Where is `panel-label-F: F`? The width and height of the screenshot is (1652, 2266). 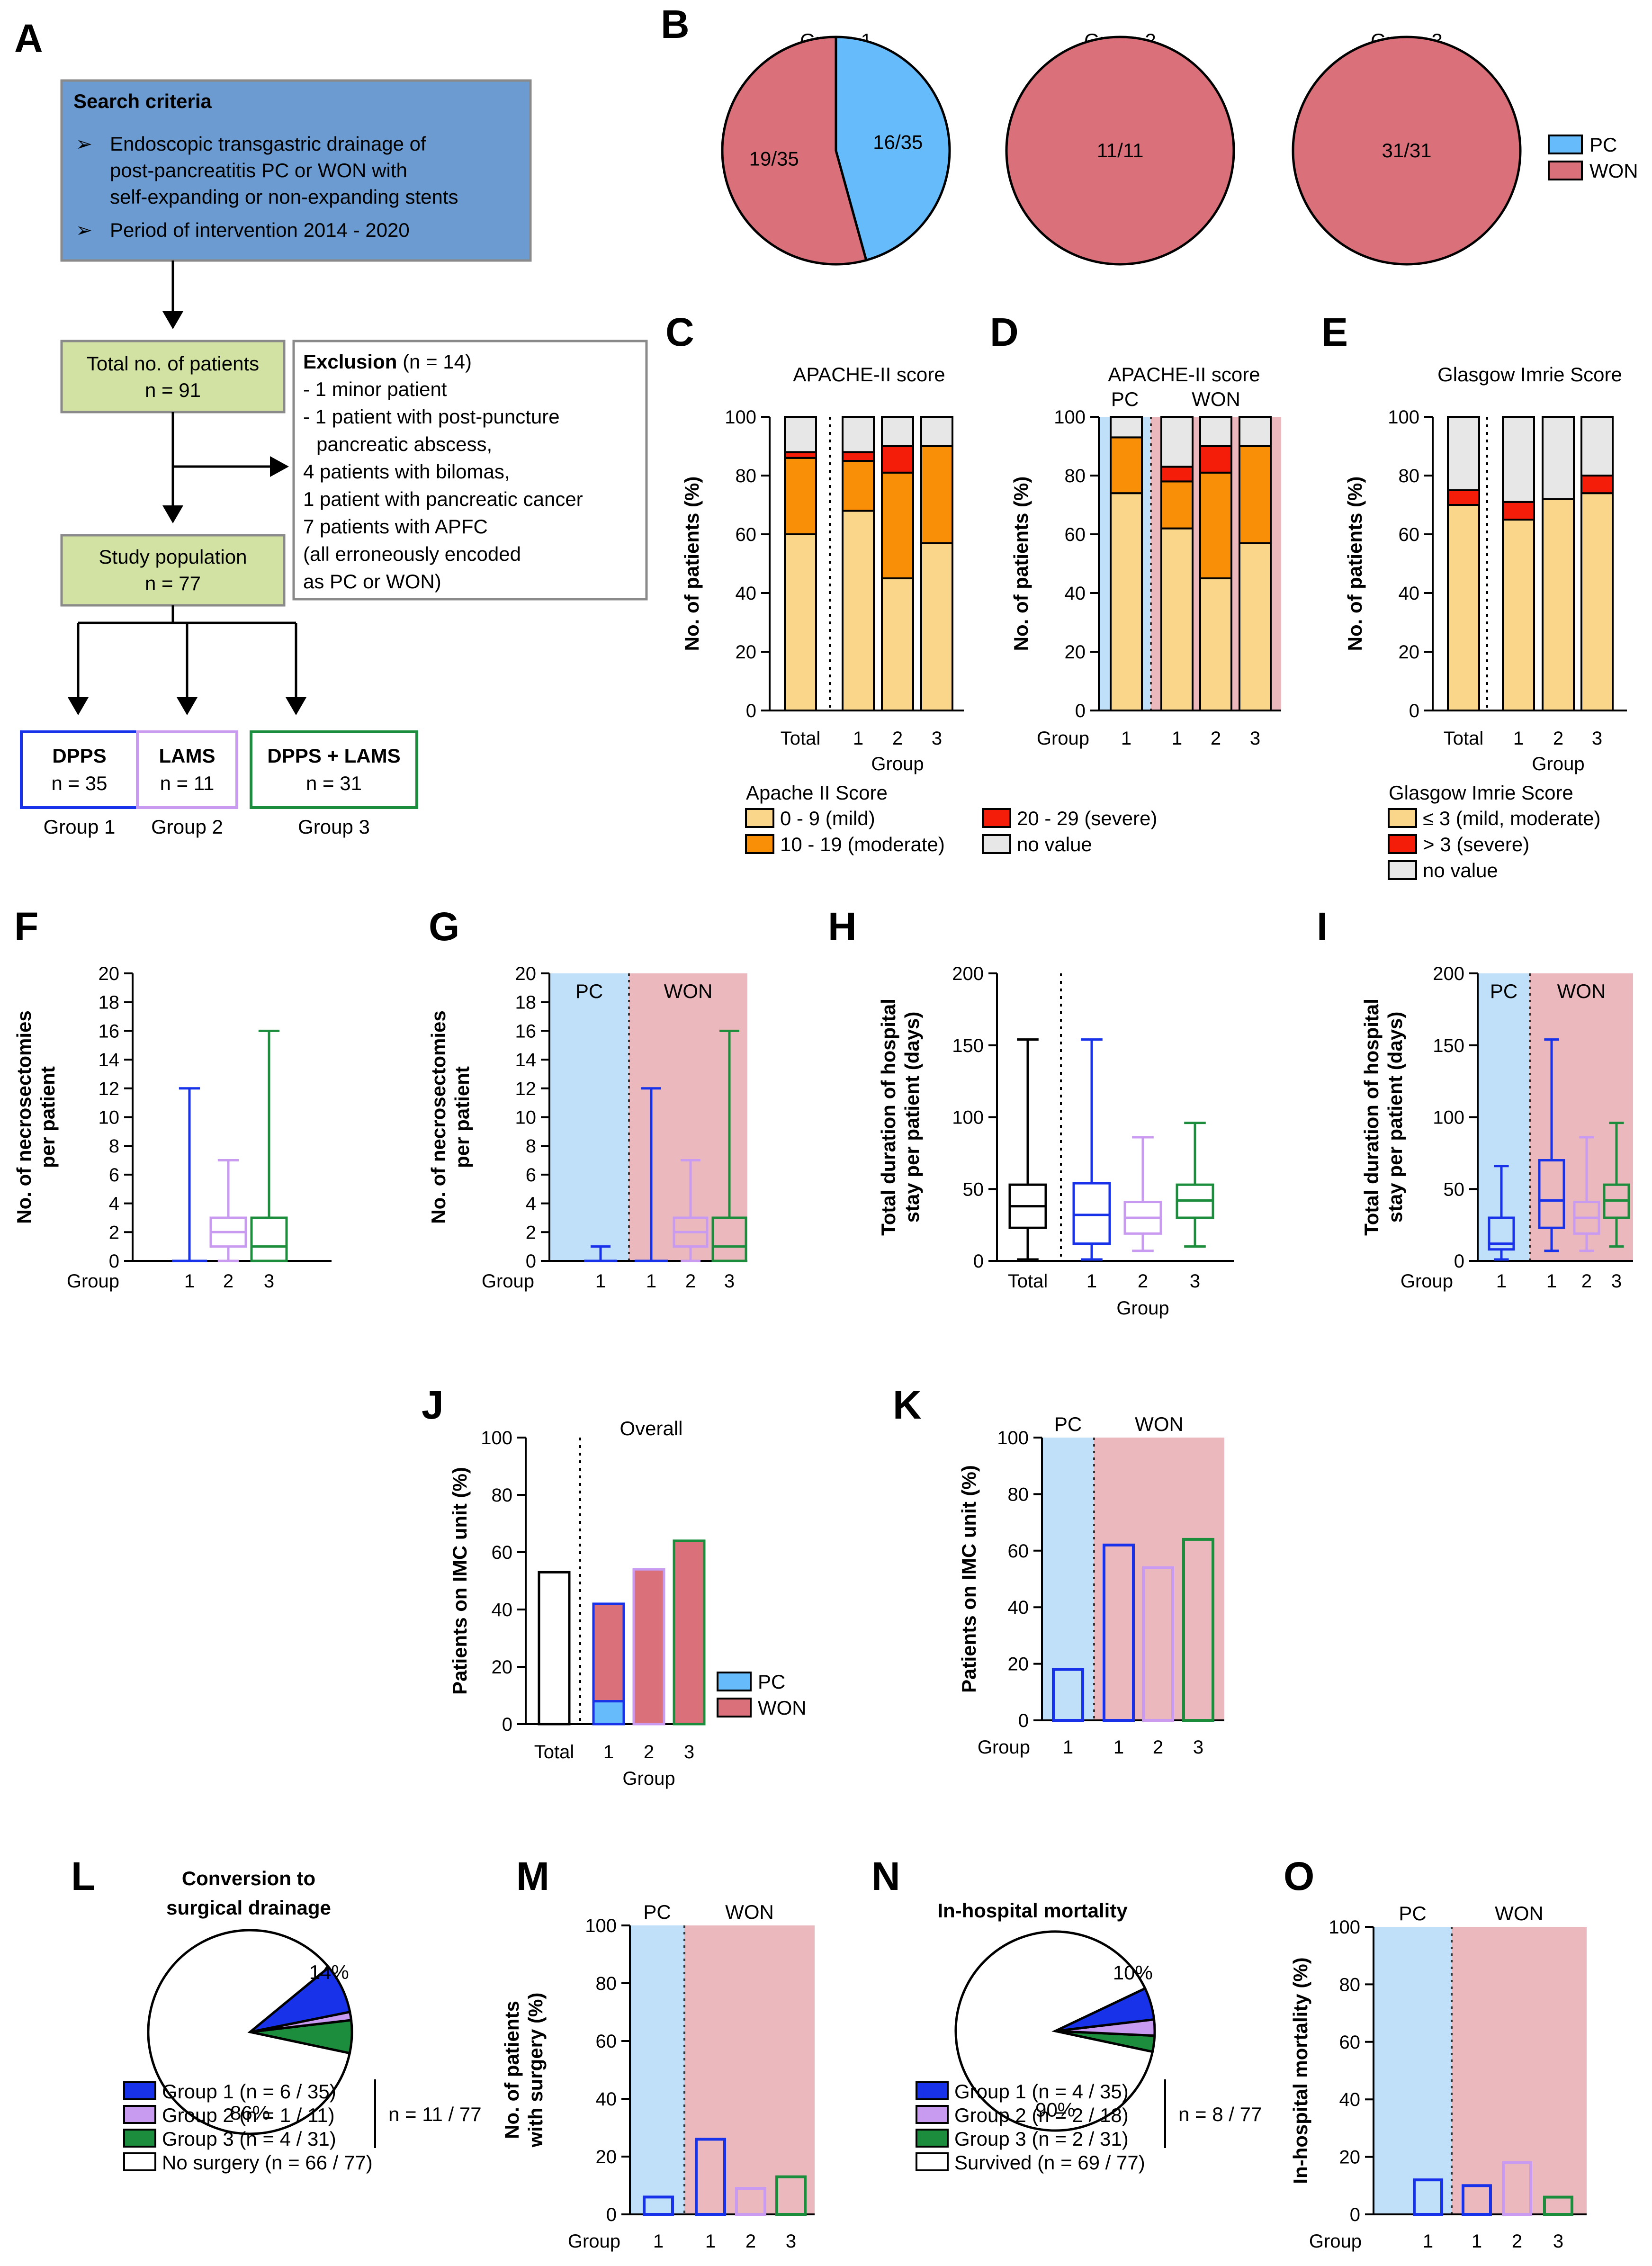 panel-label-F: F is located at coordinates (26, 926).